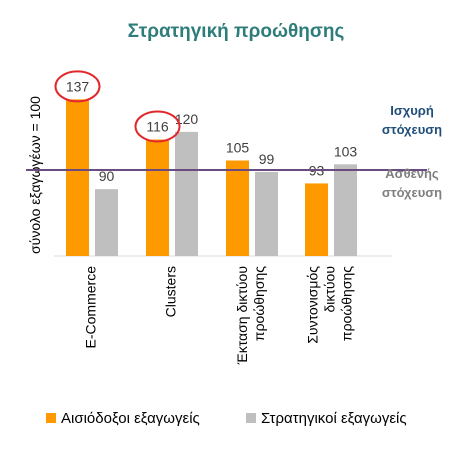  I want to click on bar-value-label-0-2: 105, so click(238, 148).